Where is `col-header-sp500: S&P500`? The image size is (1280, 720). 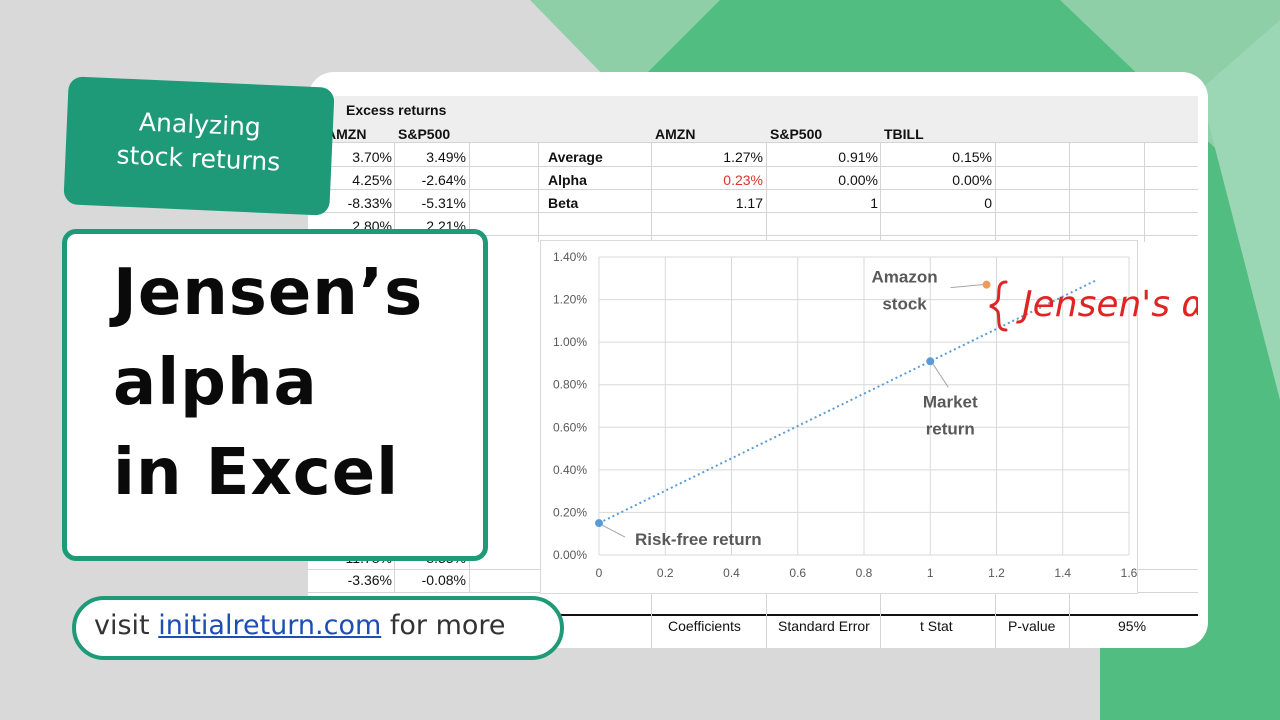 col-header-sp500: S&P500 is located at coordinates (424, 134).